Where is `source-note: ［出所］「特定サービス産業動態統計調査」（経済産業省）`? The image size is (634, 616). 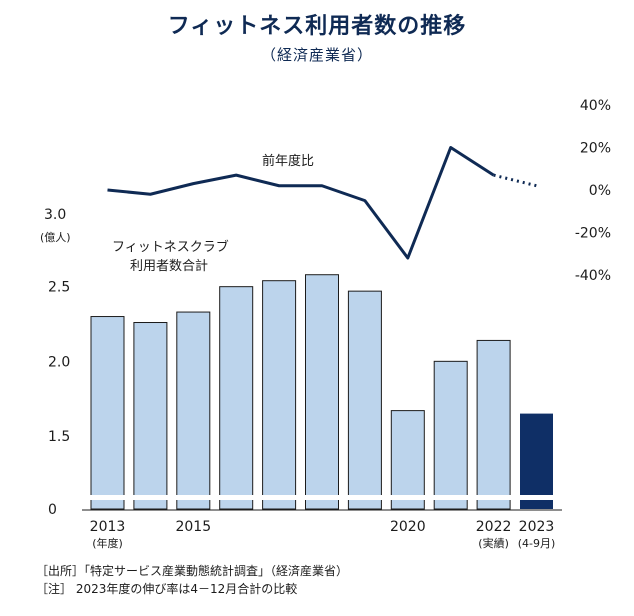 source-note: ［出所］「特定サービス産業動態統計調査」（経済産業省） is located at coordinates (192, 571).